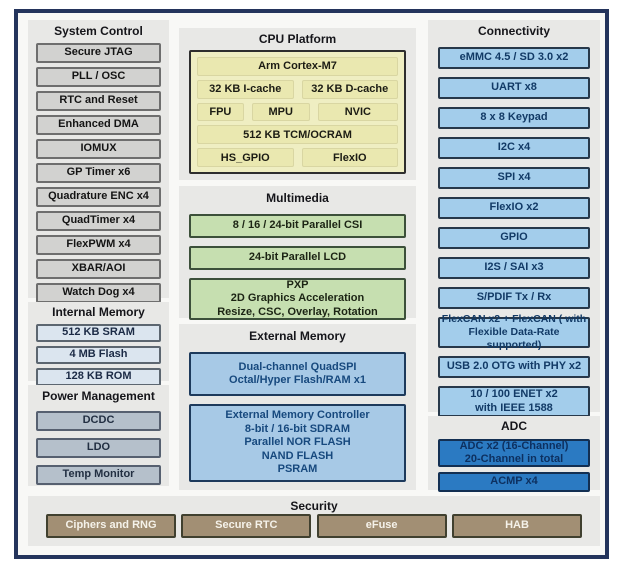 This screenshot has width=623, height=567. What do you see at coordinates (98, 475) in the screenshot?
I see `block-temp-monitor: Temp Monitor` at bounding box center [98, 475].